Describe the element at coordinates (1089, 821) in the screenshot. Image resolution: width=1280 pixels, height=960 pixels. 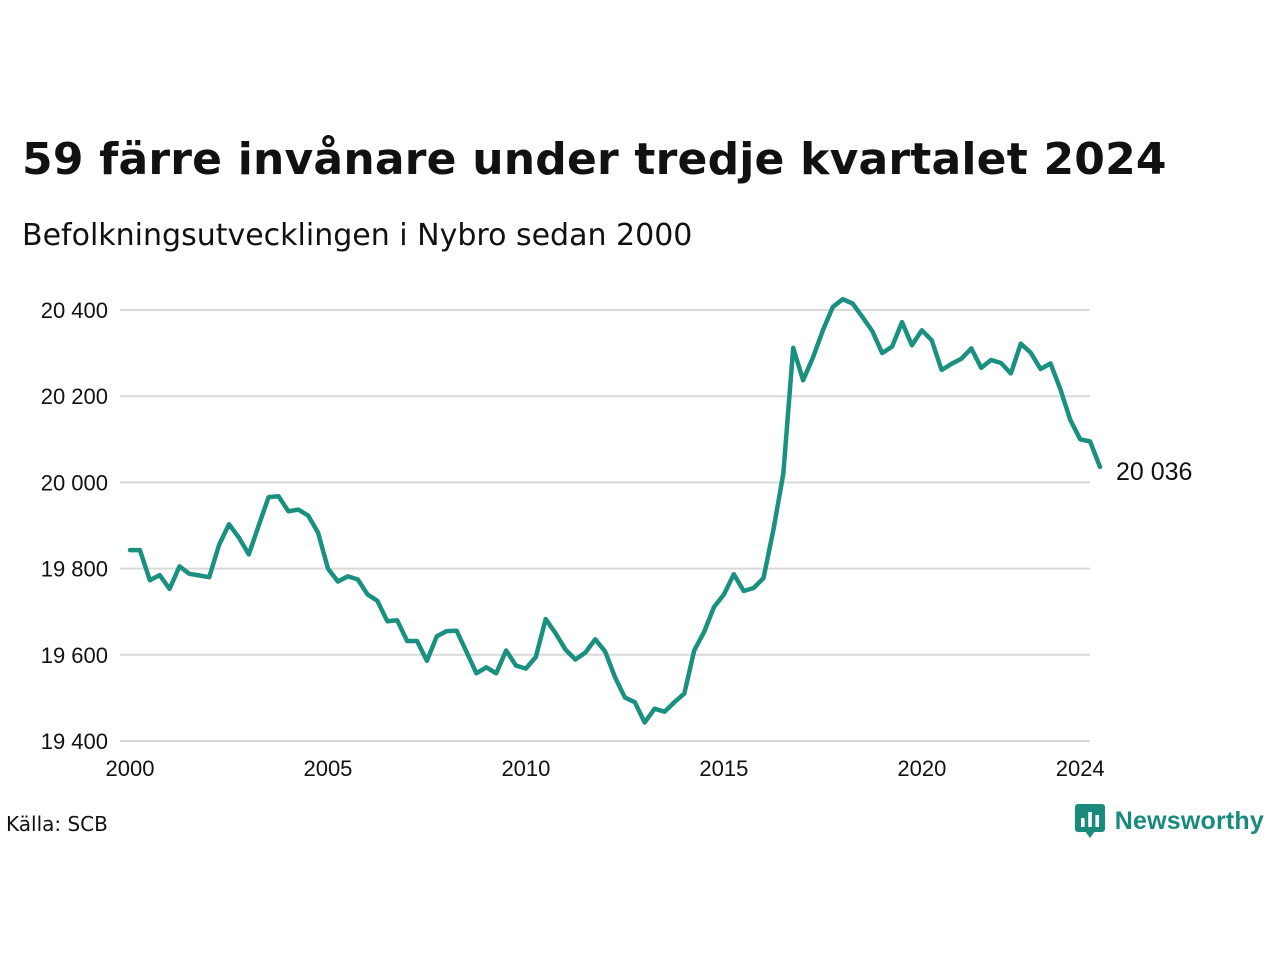
I see `newsworthy-logo-icon` at that location.